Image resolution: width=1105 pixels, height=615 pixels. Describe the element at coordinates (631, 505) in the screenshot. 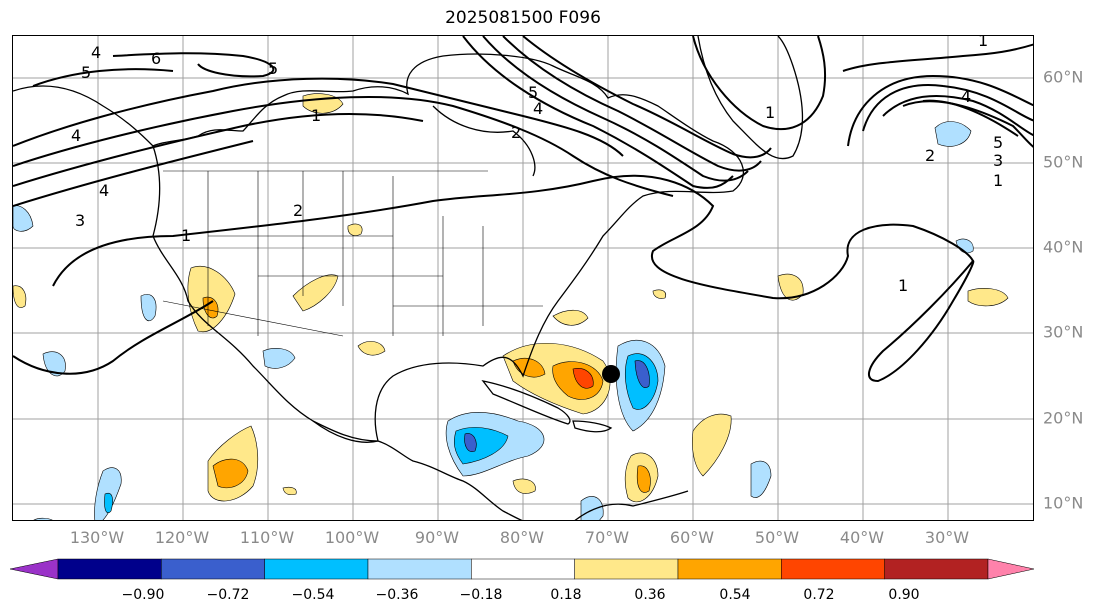

I see `coast-south-america` at that location.